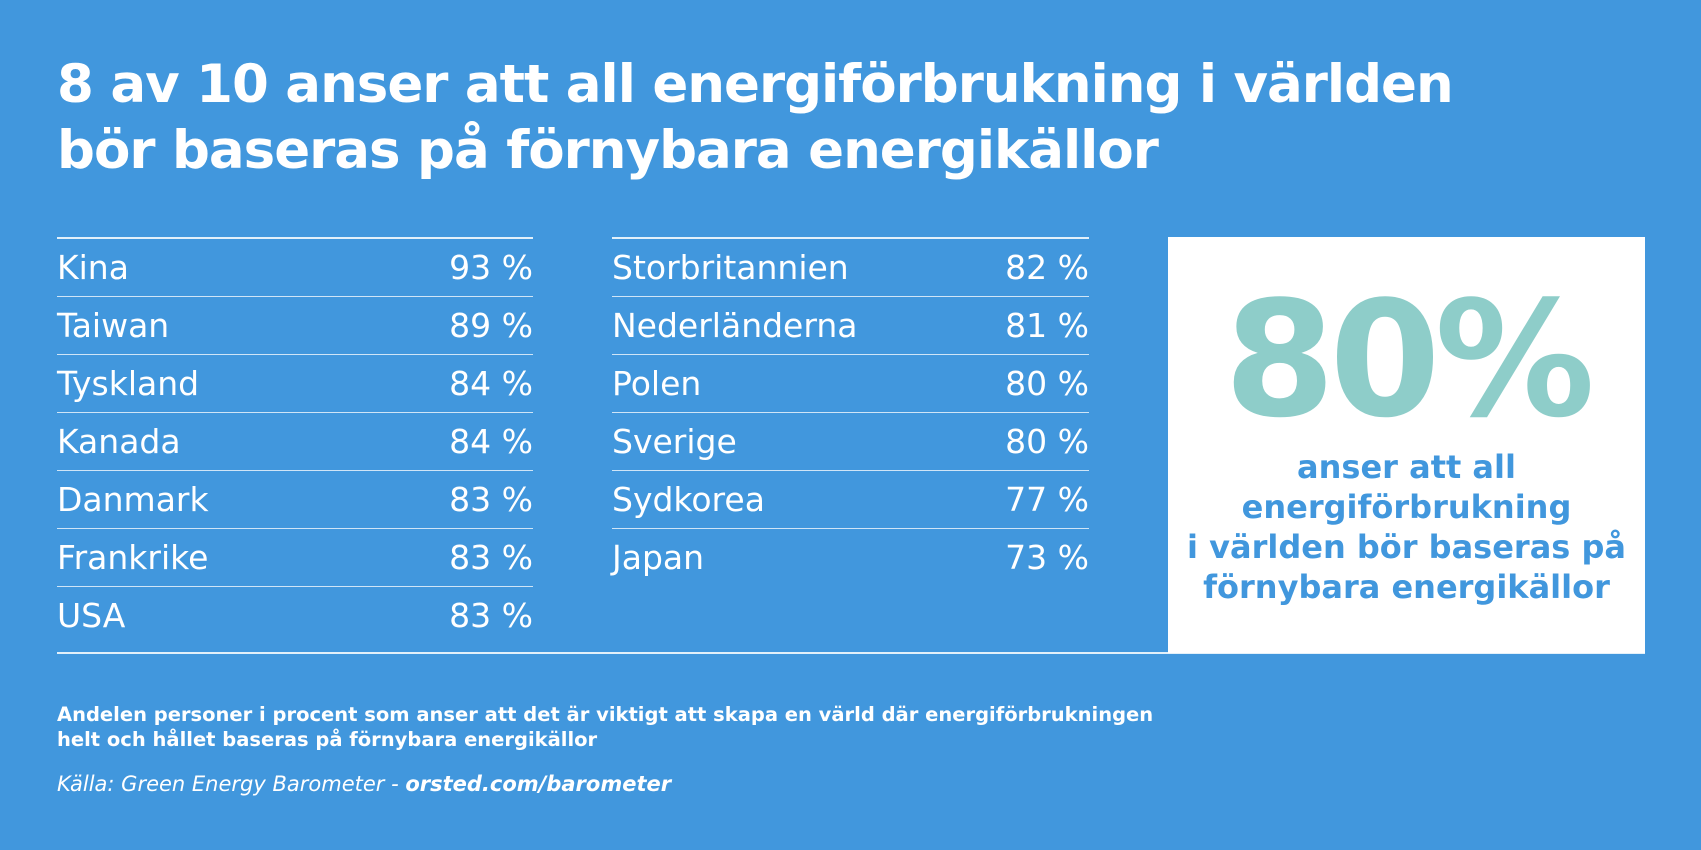 The width and height of the screenshot is (1701, 850). Describe the element at coordinates (491, 325) in the screenshot. I see `country-percentage: 89 %` at that location.